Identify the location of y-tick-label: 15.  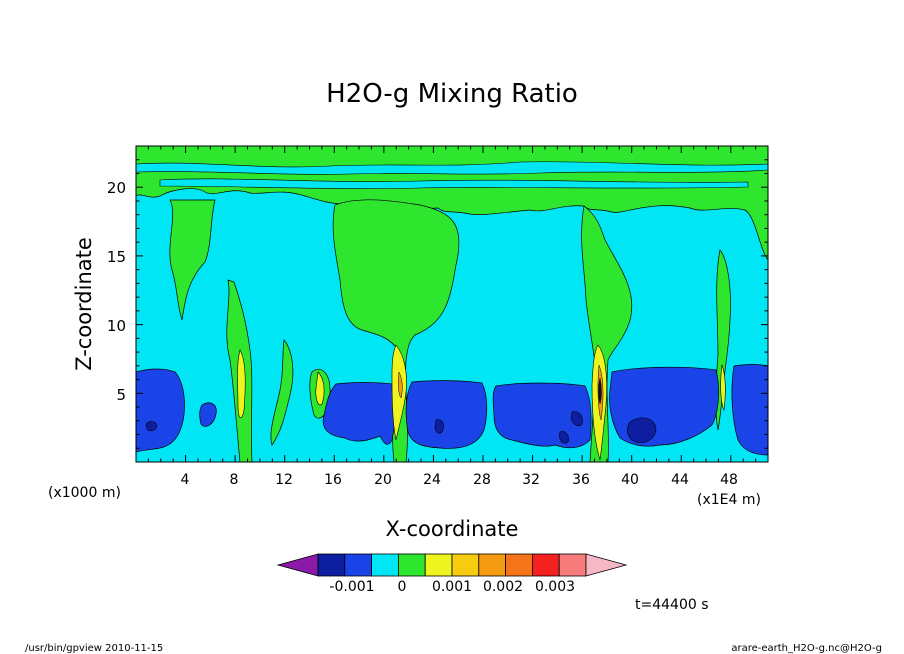
(116, 257).